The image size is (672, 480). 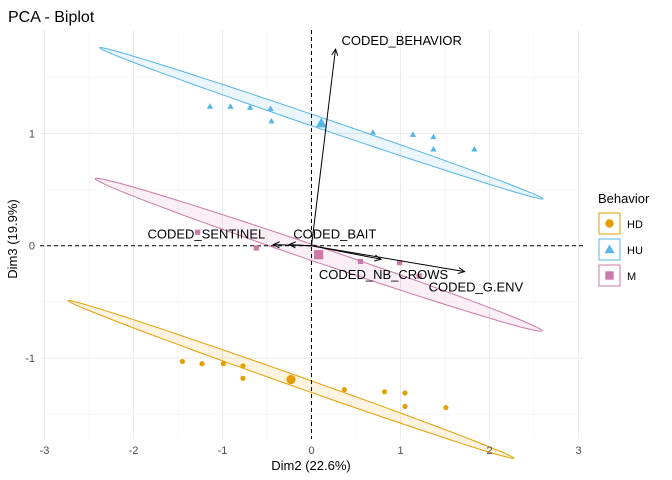 What do you see at coordinates (319, 255) in the screenshot?
I see `centroid-m` at bounding box center [319, 255].